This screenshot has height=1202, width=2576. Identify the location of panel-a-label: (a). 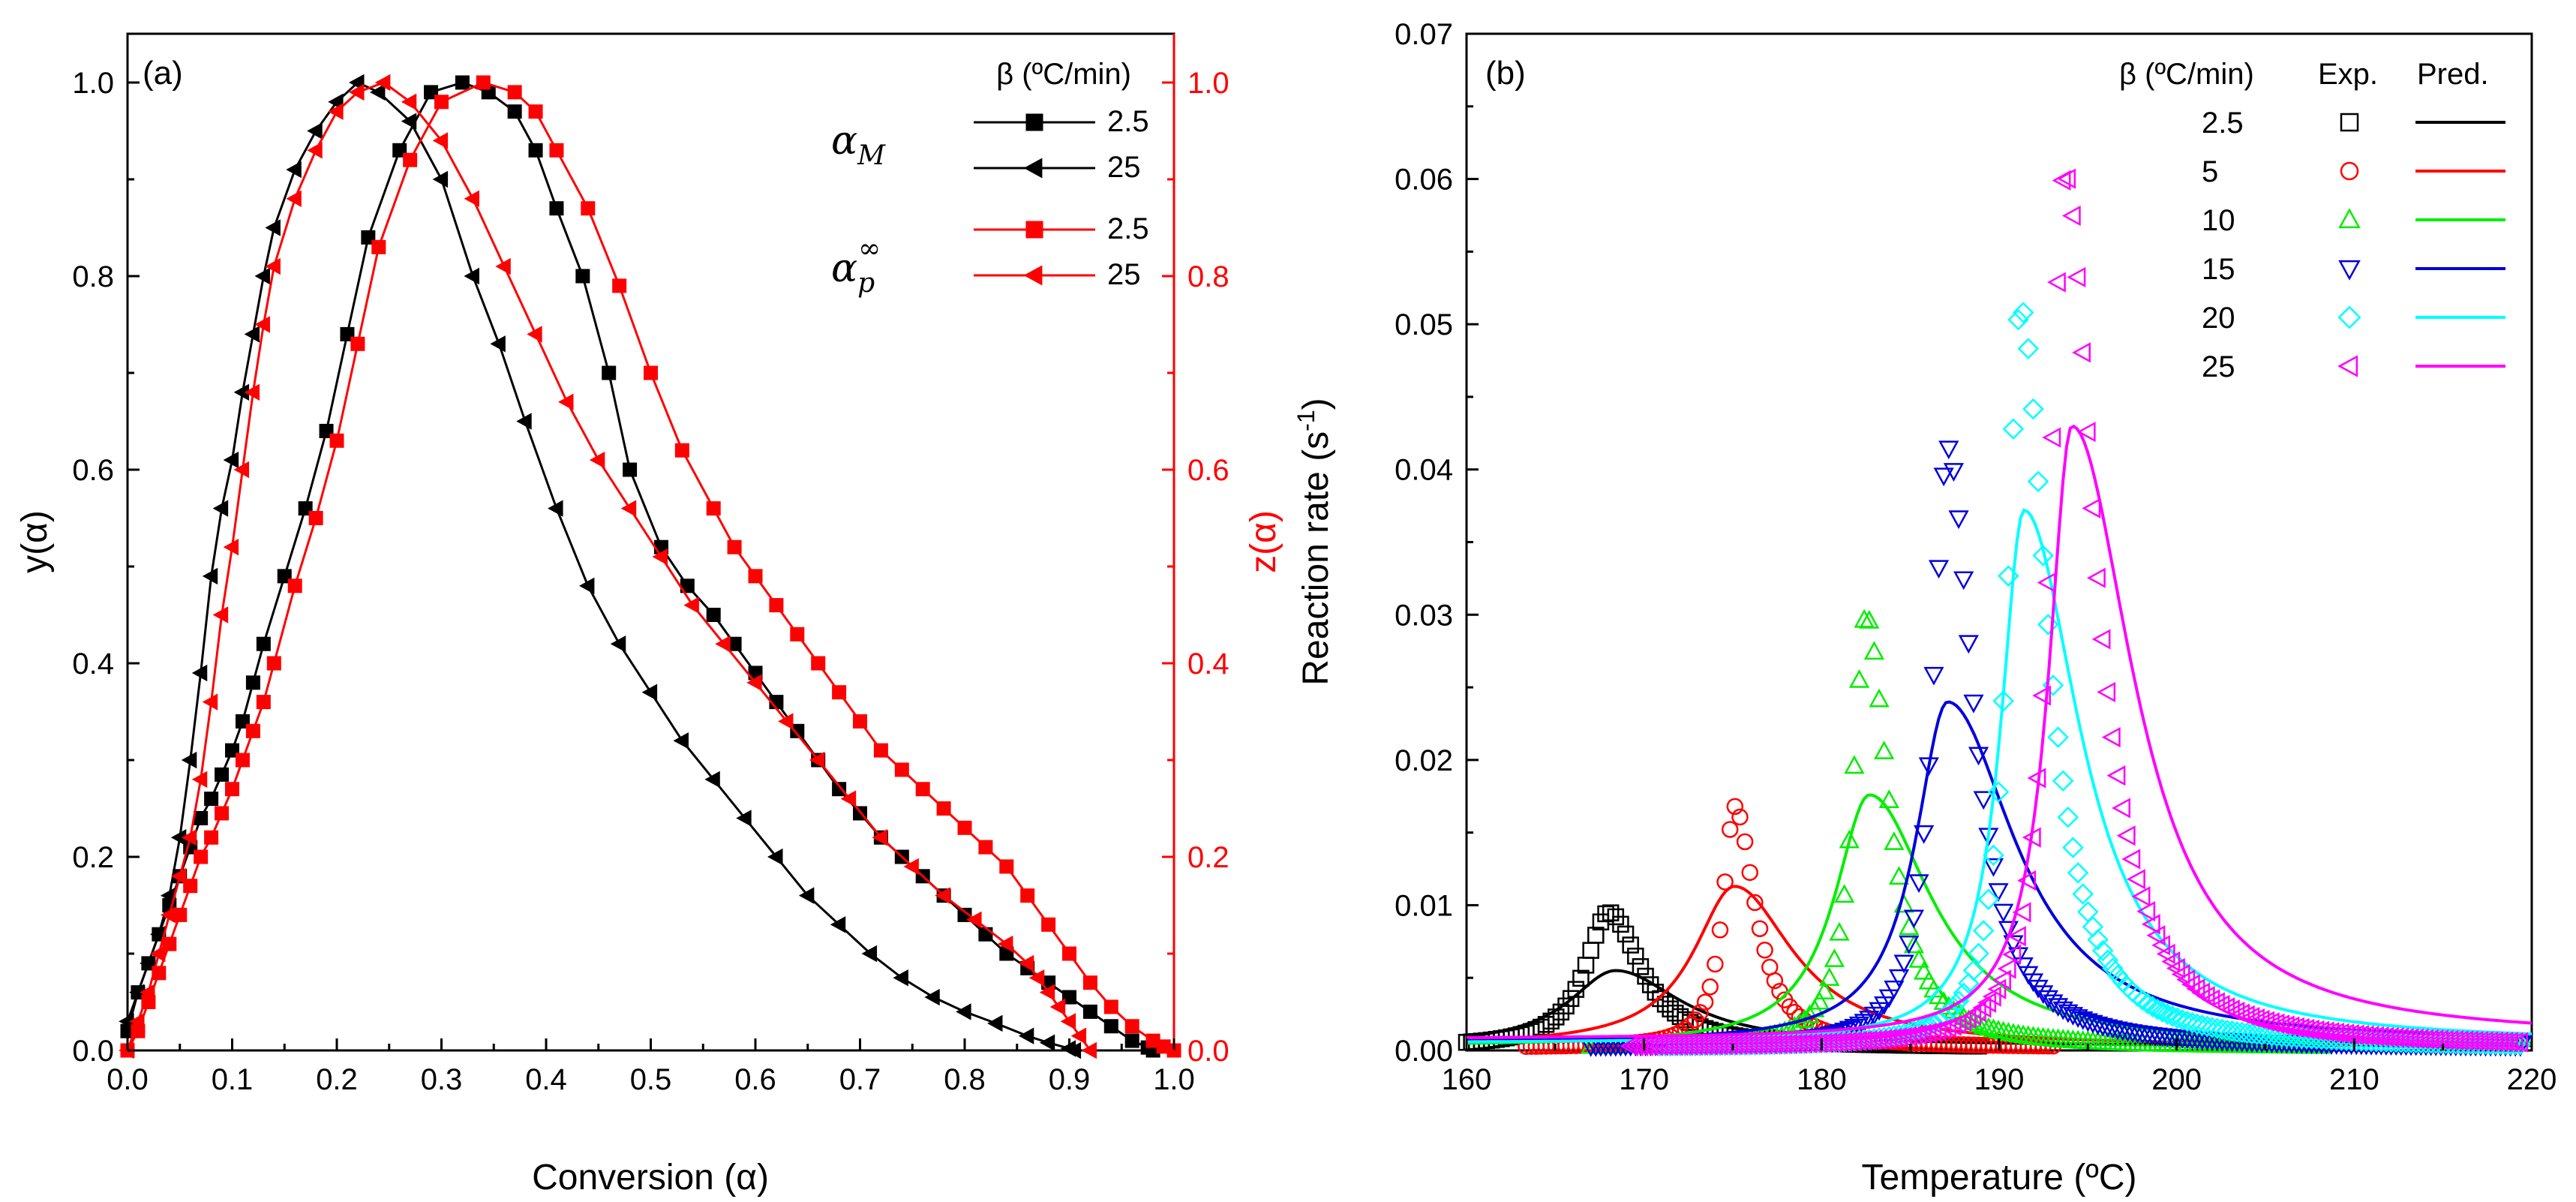
(163, 73).